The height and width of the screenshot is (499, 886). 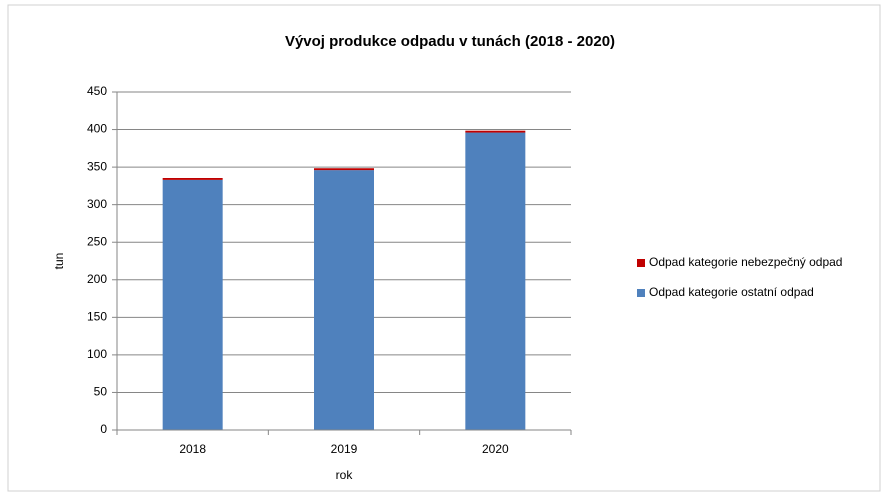 I want to click on y-tick-label: 150, so click(x=97, y=317).